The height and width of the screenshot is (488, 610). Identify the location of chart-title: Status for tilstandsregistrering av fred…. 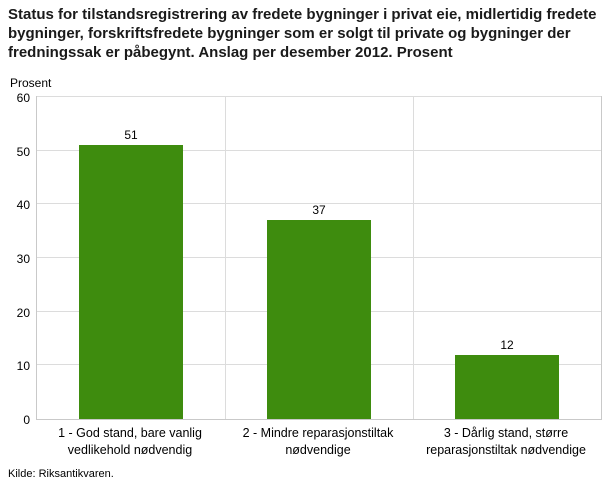
(302, 34).